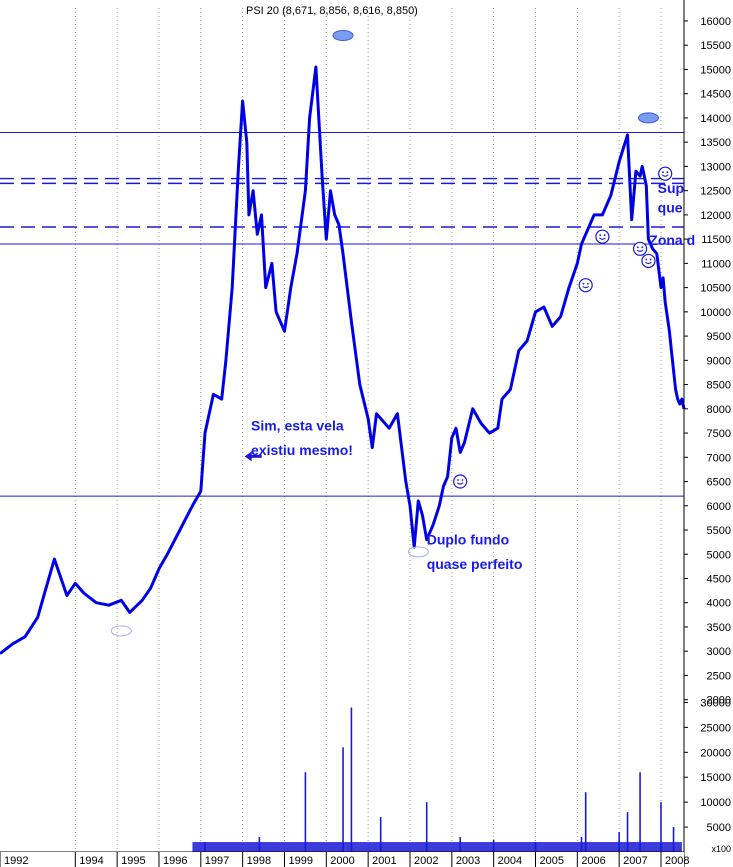 This screenshot has height=867, width=733. I want to click on year-tick-label: 2002, so click(426, 861).